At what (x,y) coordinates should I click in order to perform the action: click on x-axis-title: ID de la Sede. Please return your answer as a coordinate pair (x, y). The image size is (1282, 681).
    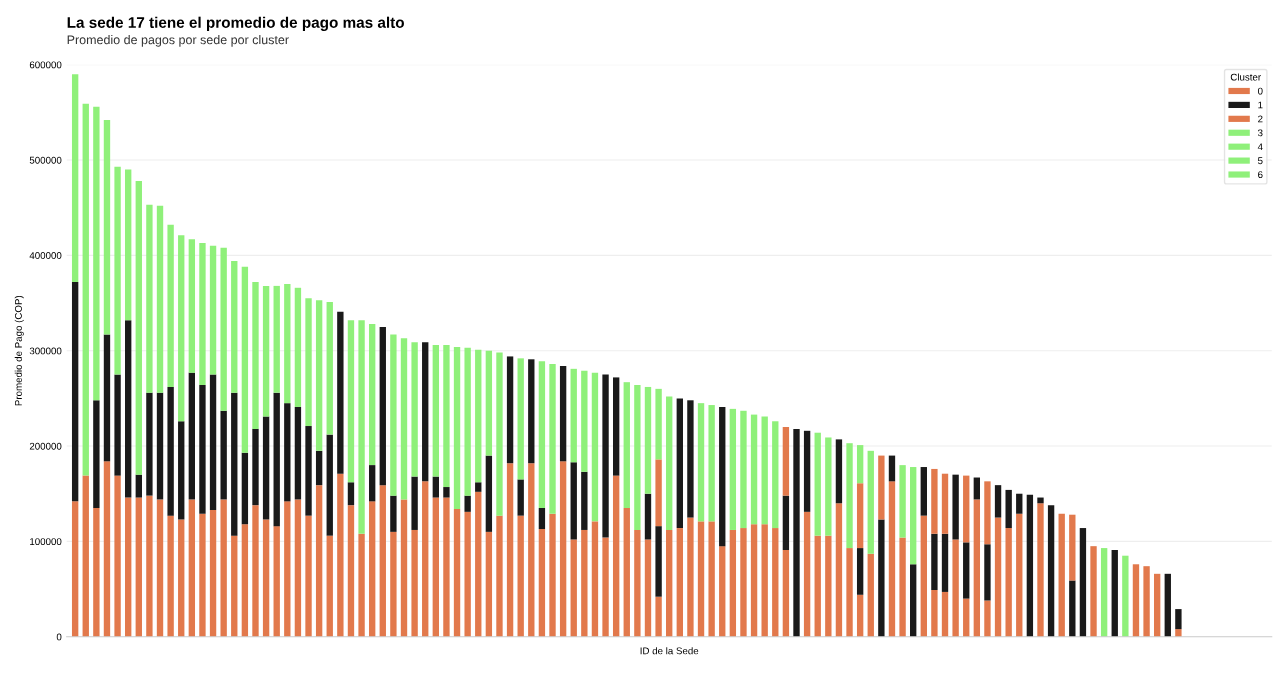
    Looking at the image, I should click on (669, 651).